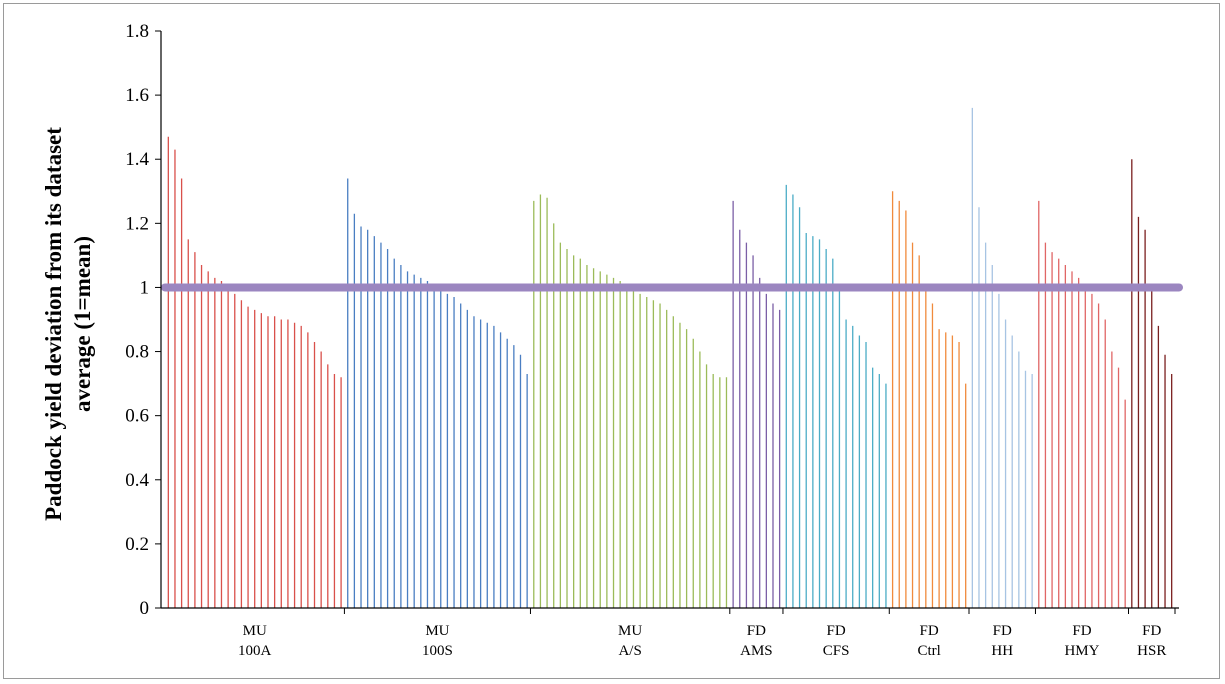 This screenshot has width=1225, height=684. What do you see at coordinates (53, 324) in the screenshot?
I see `y-axis-title-line1: Paddock yield deviation from its dataset` at bounding box center [53, 324].